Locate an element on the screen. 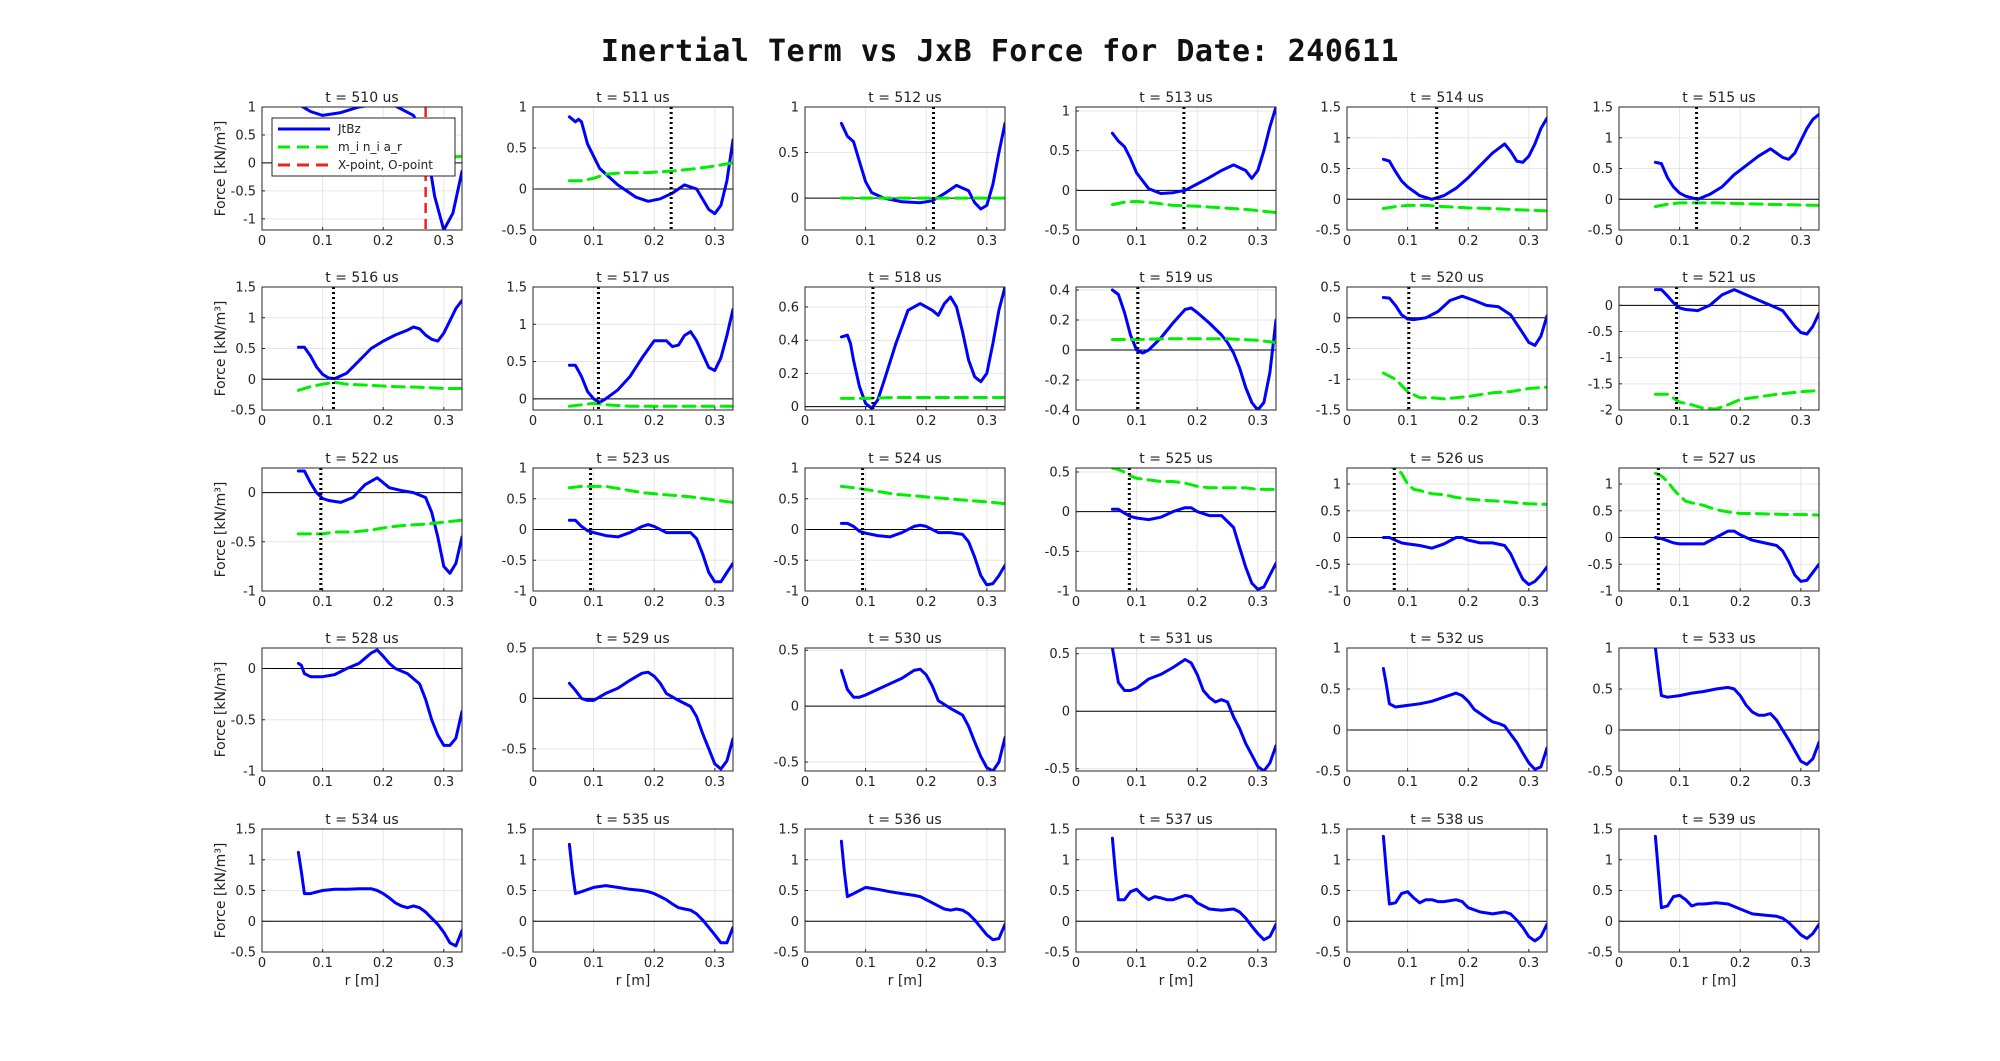 This screenshot has width=2000, height=1061. subplot: 0 0.1 0.2 0.3 -1 -0.5 0 0.5 1 t = 527 us is located at coordinates (1704, 530).